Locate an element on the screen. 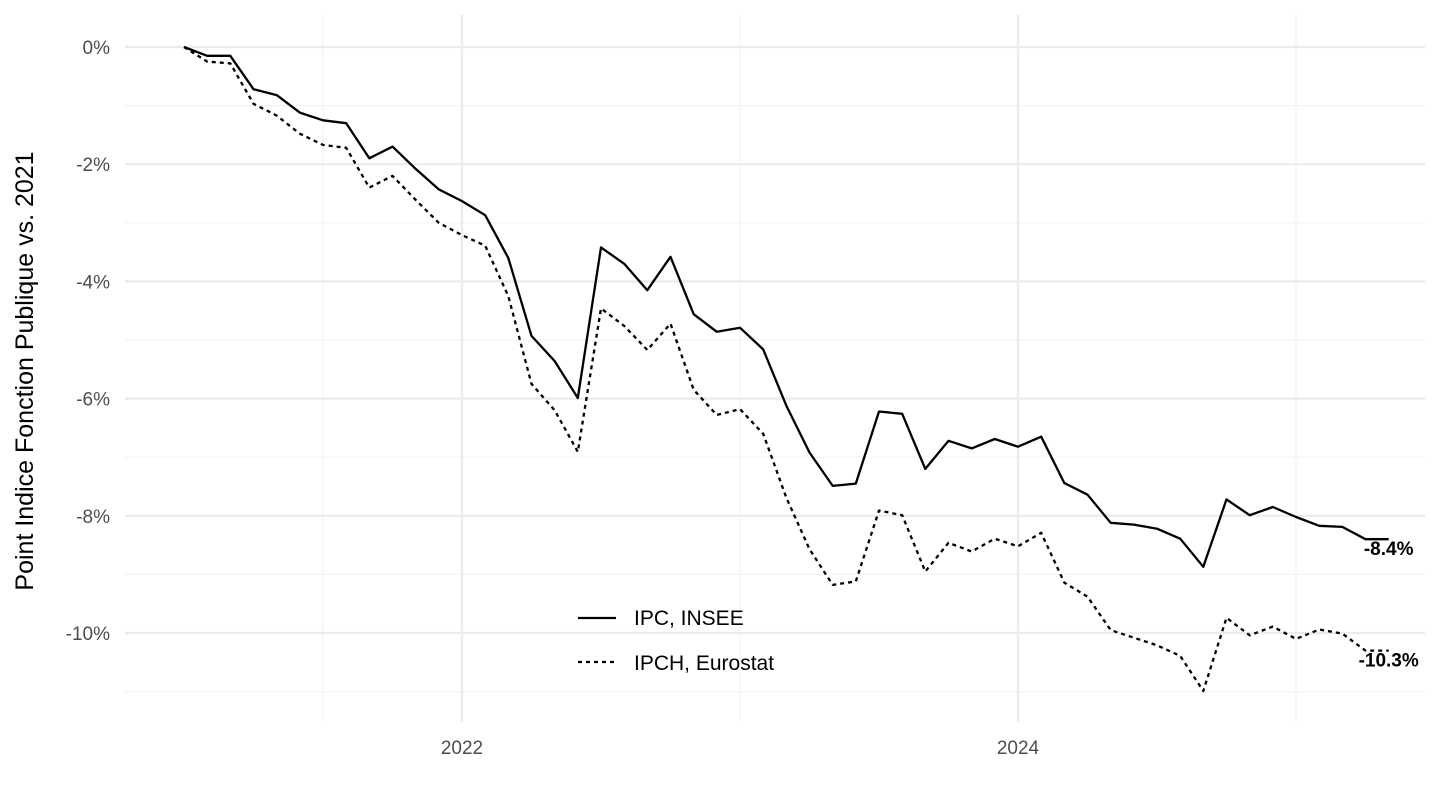 The height and width of the screenshot is (810, 1440). legend-label-ipc-insee: IPC, INSEE is located at coordinates (689, 618).